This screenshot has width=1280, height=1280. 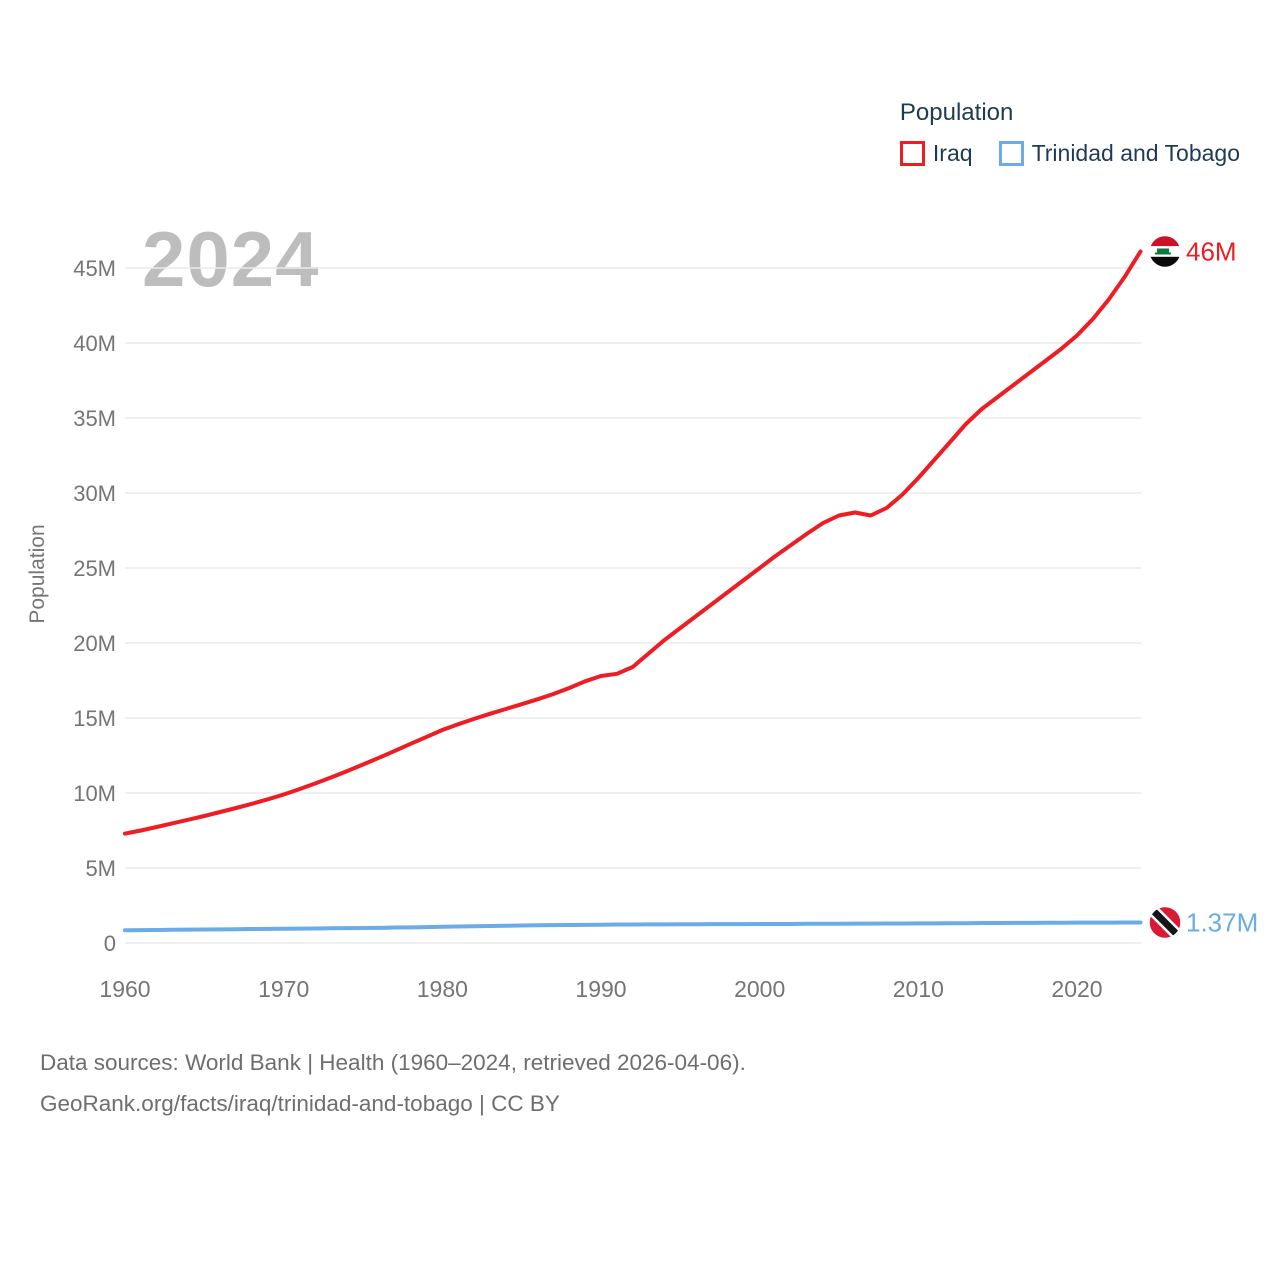 I want to click on end-value-label-iraq: 46M, so click(x=1211, y=252).